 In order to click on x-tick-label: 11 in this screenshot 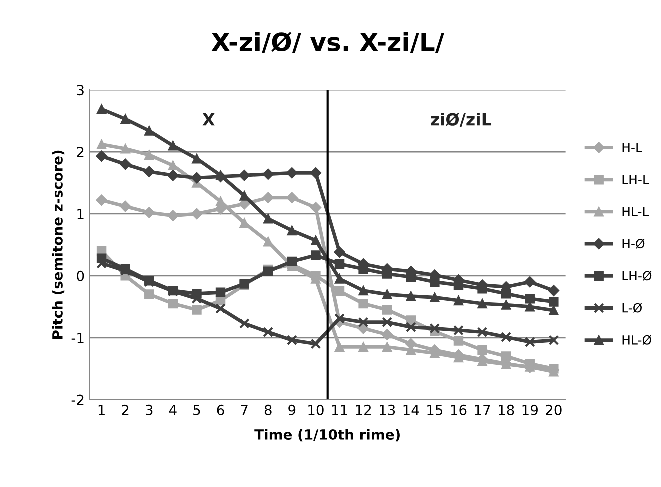, I will do `click(340, 410)`.